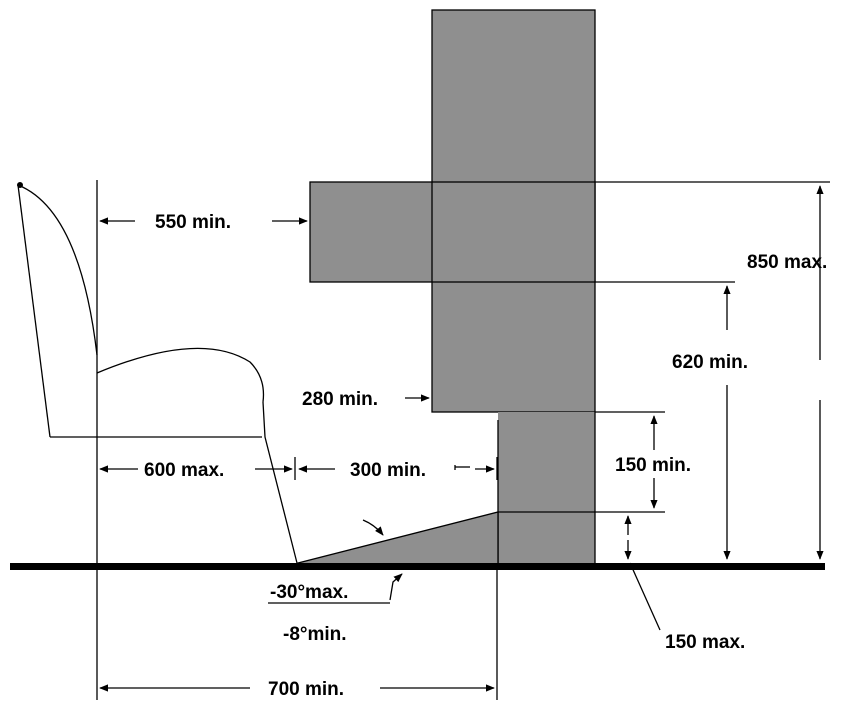 This screenshot has height=727, width=867. Describe the element at coordinates (340, 399) in the screenshot. I see `label-280-min: 280 min.` at that location.